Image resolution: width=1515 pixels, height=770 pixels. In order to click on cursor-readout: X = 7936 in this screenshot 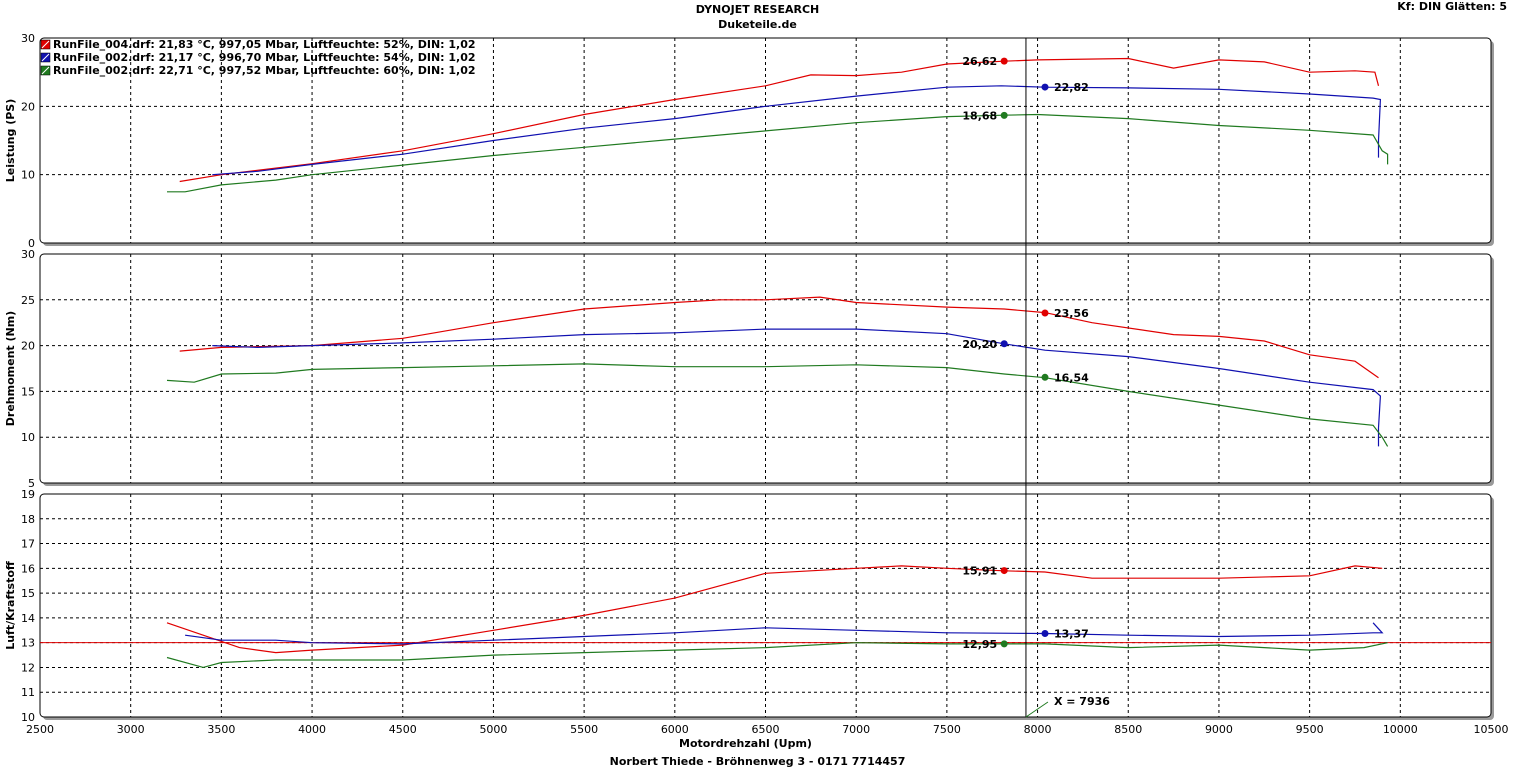, I will do `click(1082, 701)`.